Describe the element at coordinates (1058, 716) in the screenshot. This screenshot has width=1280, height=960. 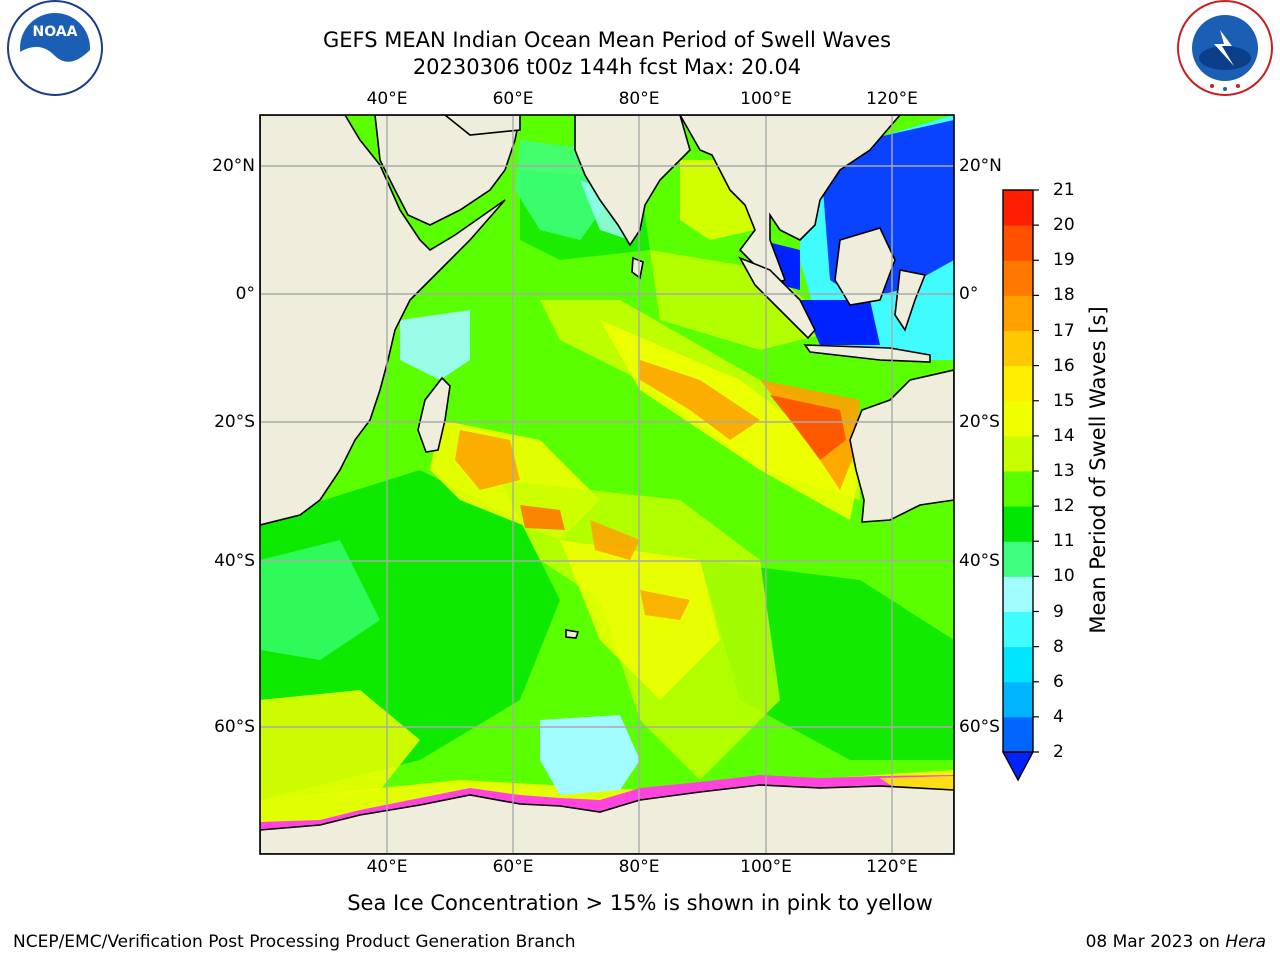
I see `colorbar-tick-label: 4` at that location.